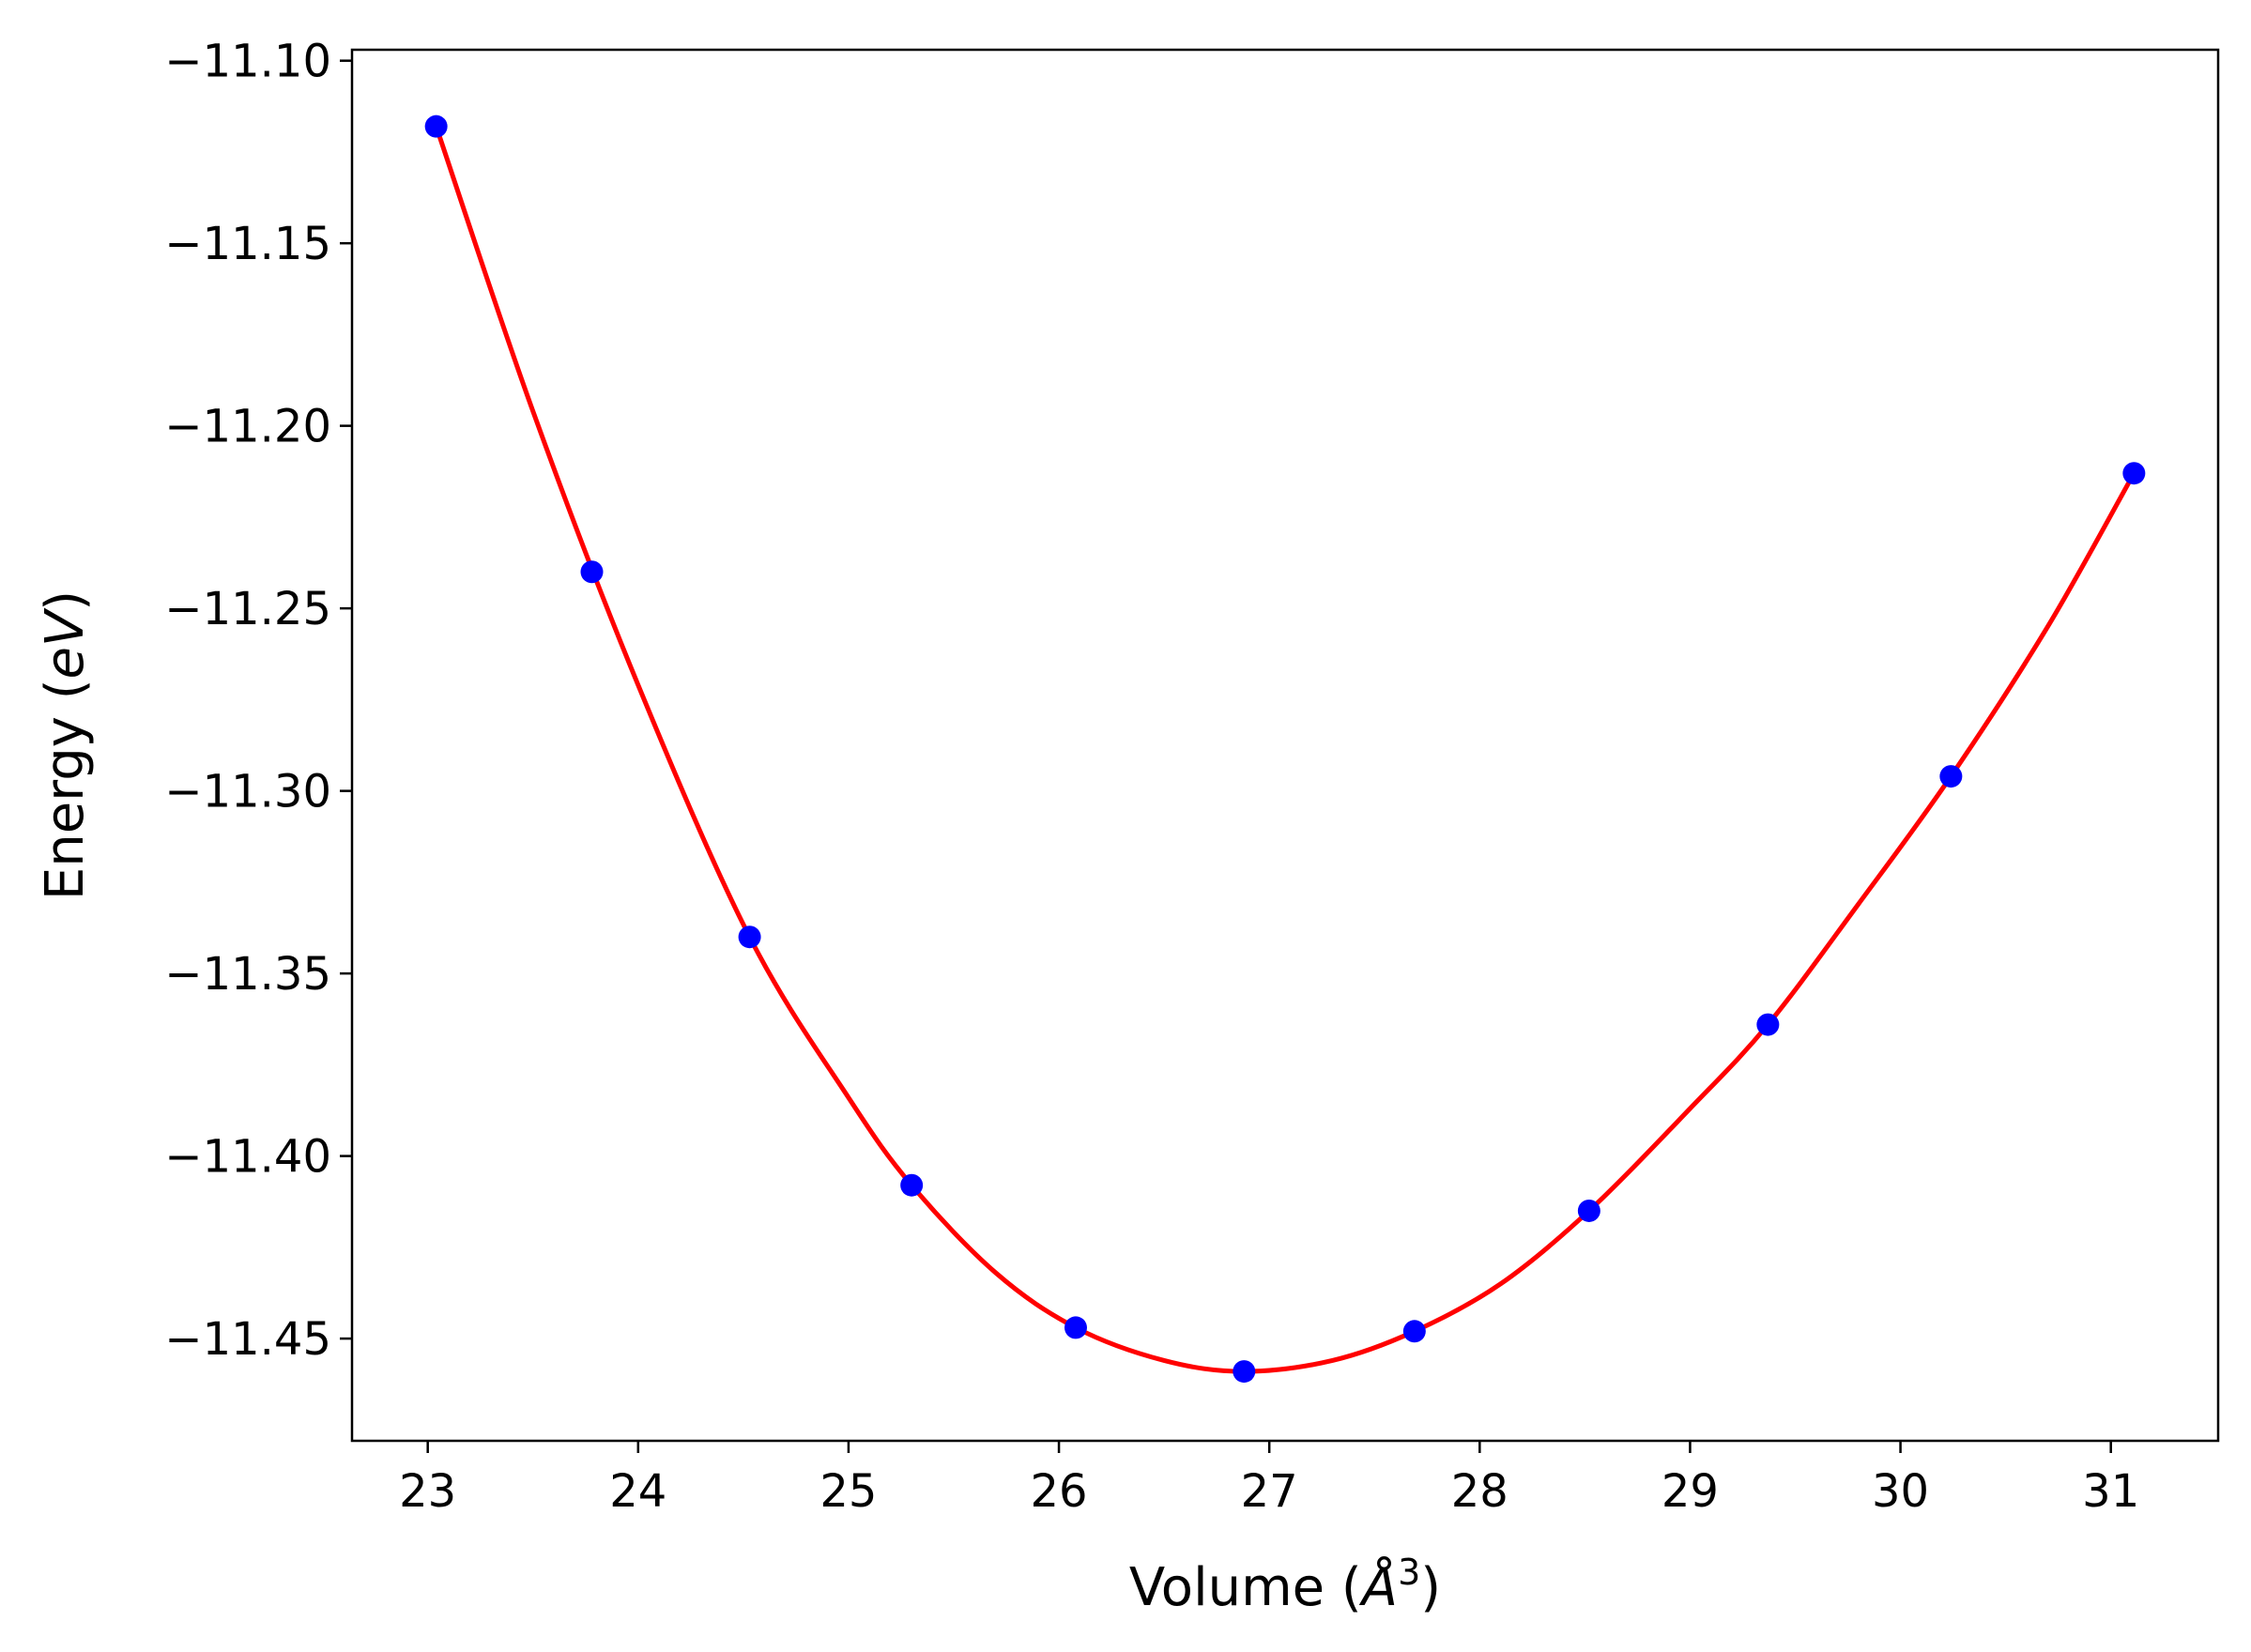 The width and height of the screenshot is (2251, 1652). Describe the element at coordinates (65, 789) in the screenshot. I see `y-axis-label-prefix: Energy (` at that location.